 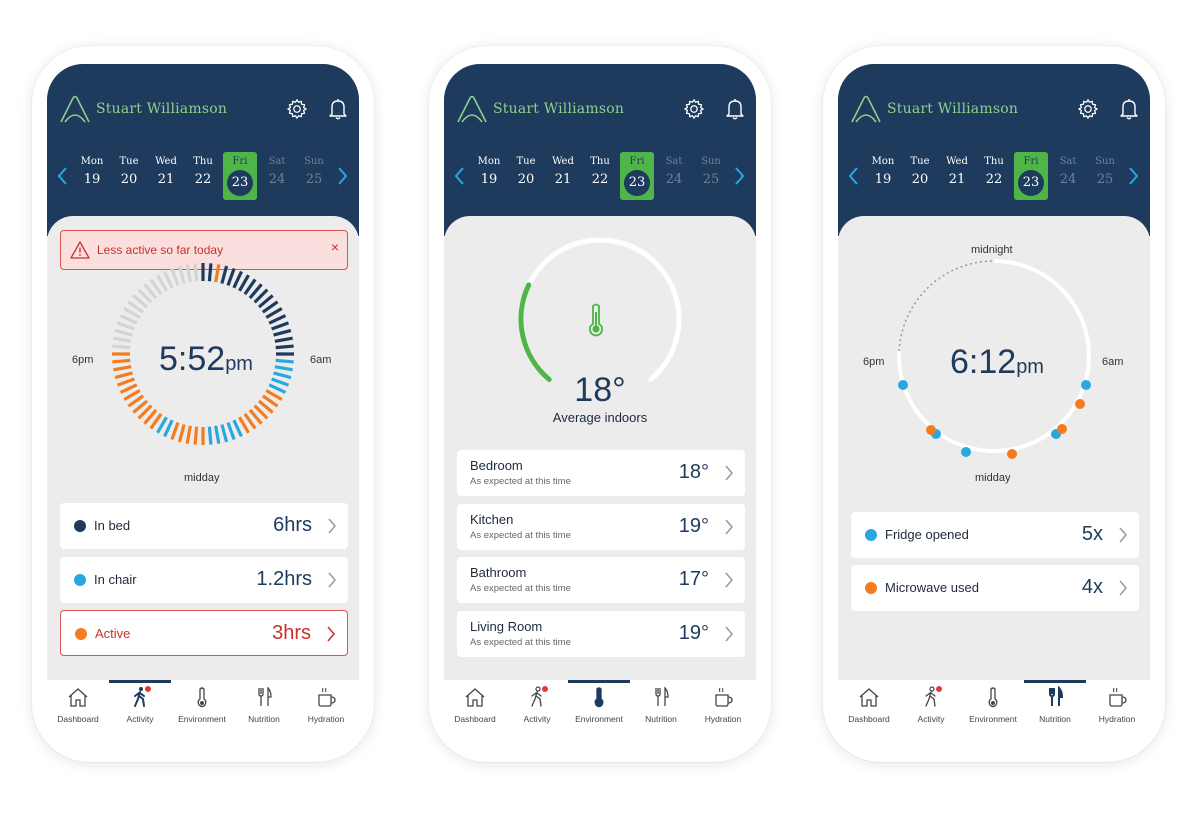 What do you see at coordinates (1118, 697) in the screenshot?
I see `mug-icon` at bounding box center [1118, 697].